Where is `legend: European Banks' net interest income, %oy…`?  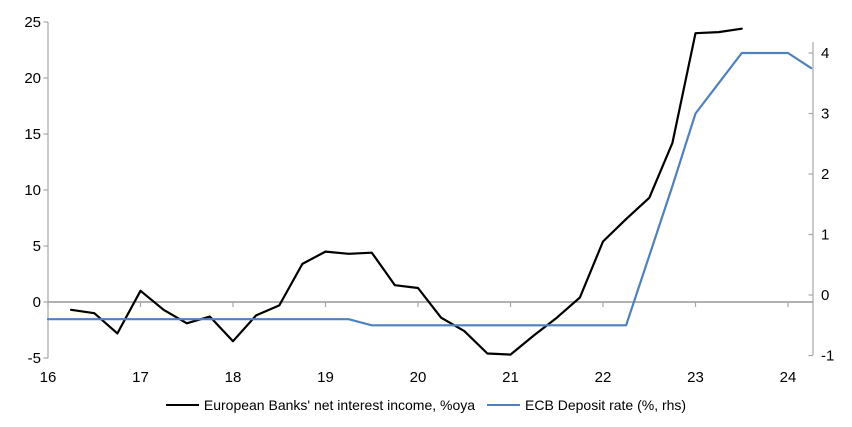
legend: European Banks' net interest income, %oy… is located at coordinates (426, 405).